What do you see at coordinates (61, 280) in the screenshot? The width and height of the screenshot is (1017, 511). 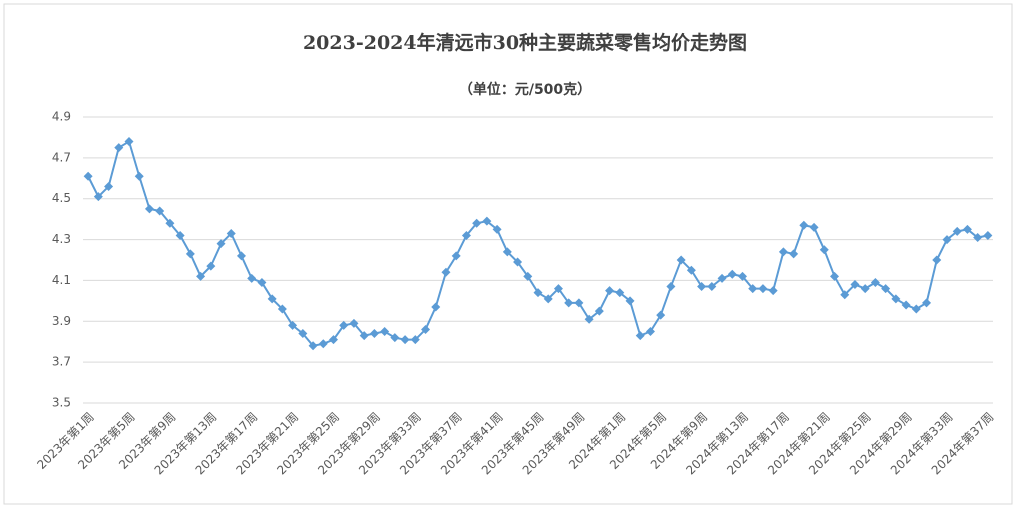 I see `y-tick-label: 4.1` at bounding box center [61, 280].